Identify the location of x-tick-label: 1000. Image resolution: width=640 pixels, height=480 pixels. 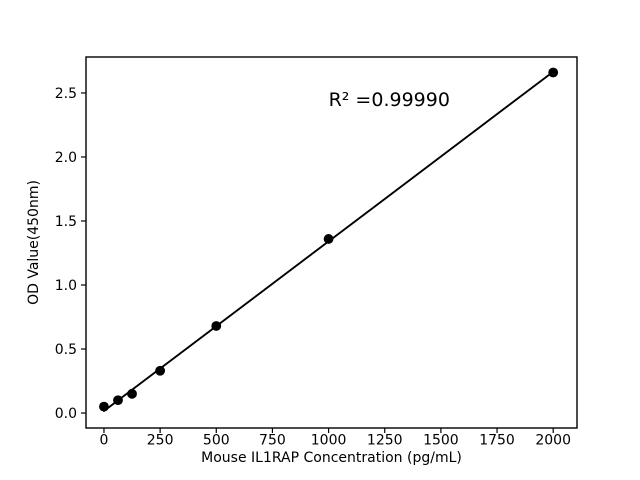
(329, 441).